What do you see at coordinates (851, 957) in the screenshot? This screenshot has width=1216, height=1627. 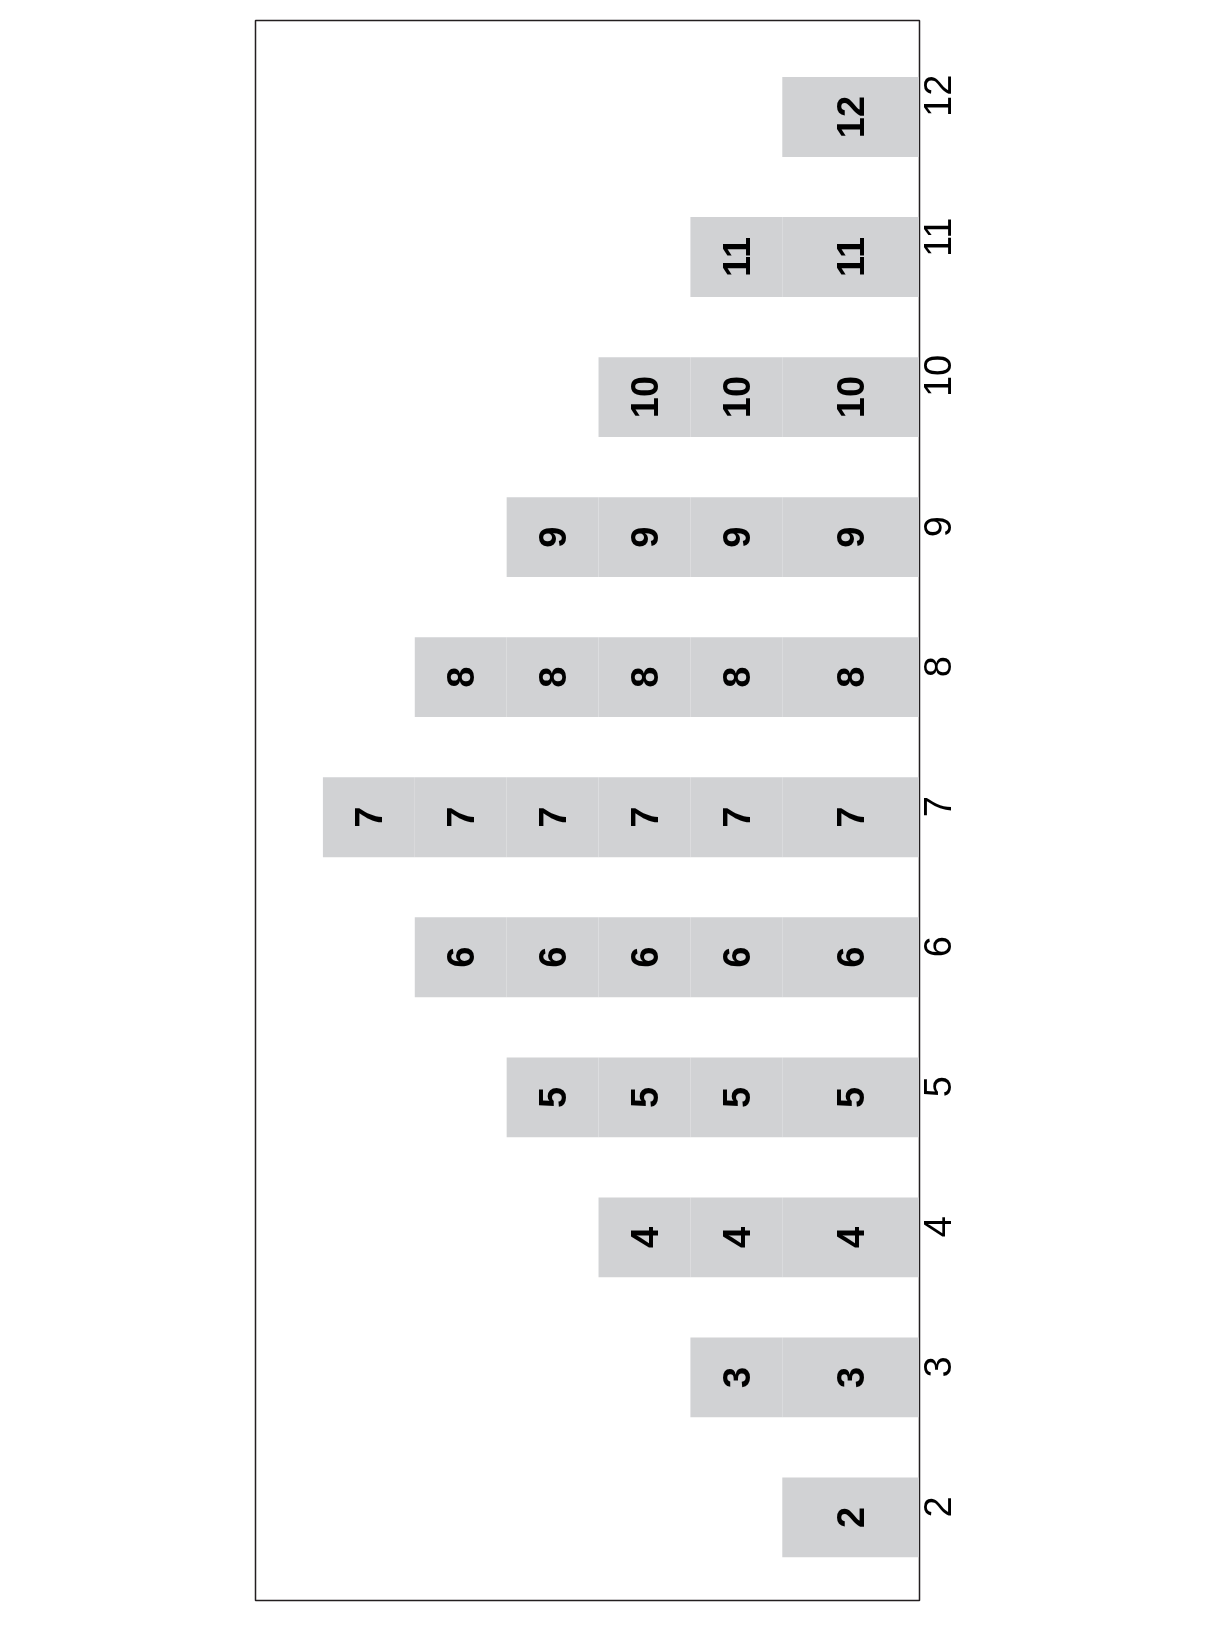 I see `y-tick-label: 6` at bounding box center [851, 957].